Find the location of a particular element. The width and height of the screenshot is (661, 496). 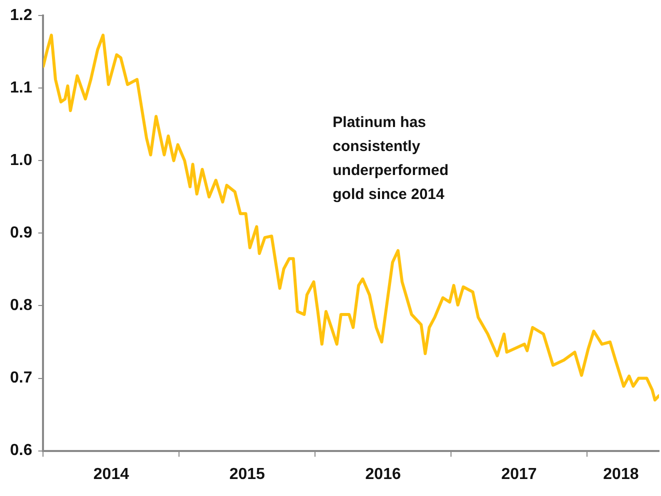

annotation: Platinum has consistently underperformed gold since 2014 is located at coordinates (390, 159).